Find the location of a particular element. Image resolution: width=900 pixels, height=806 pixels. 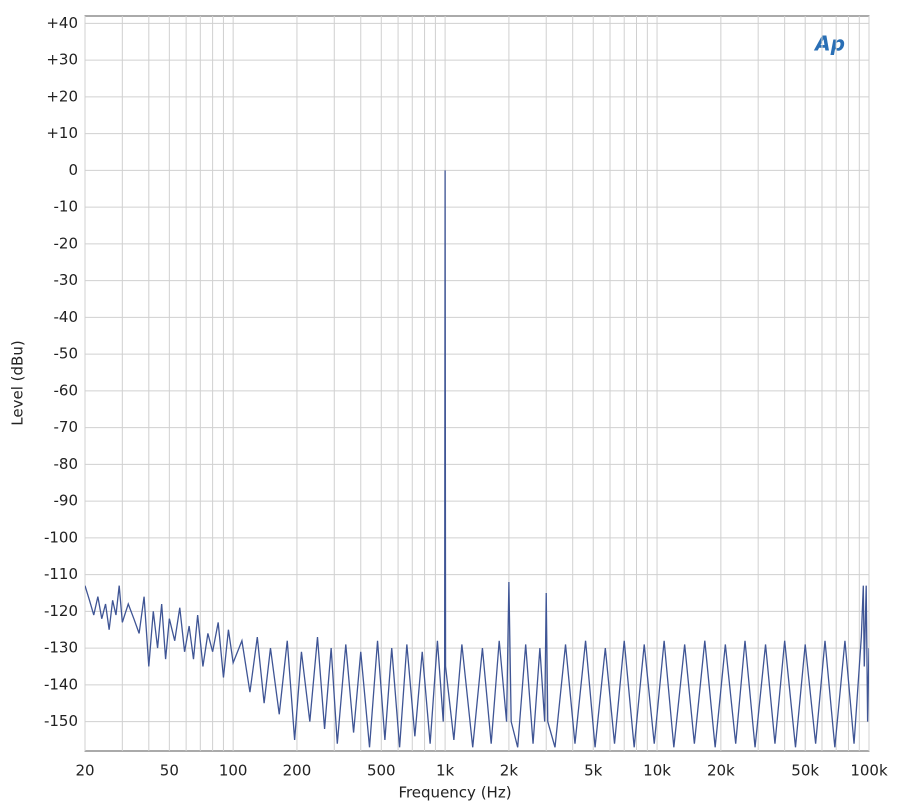

y-tick-label: -130 is located at coordinates (61, 648).